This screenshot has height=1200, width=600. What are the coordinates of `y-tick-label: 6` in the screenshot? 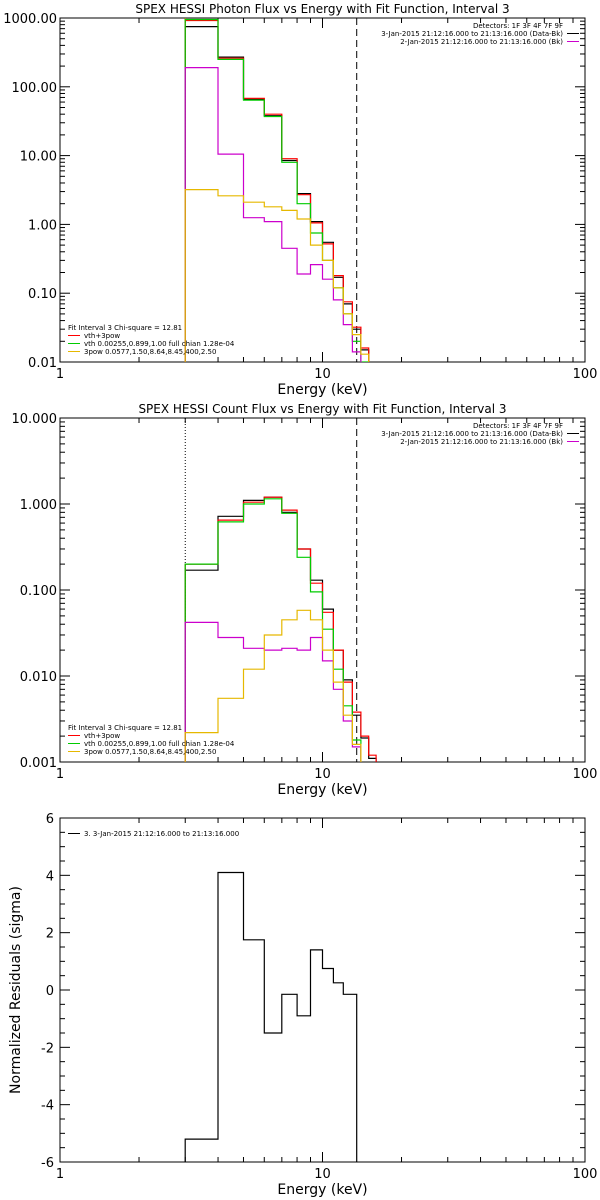 It's located at (50, 819).